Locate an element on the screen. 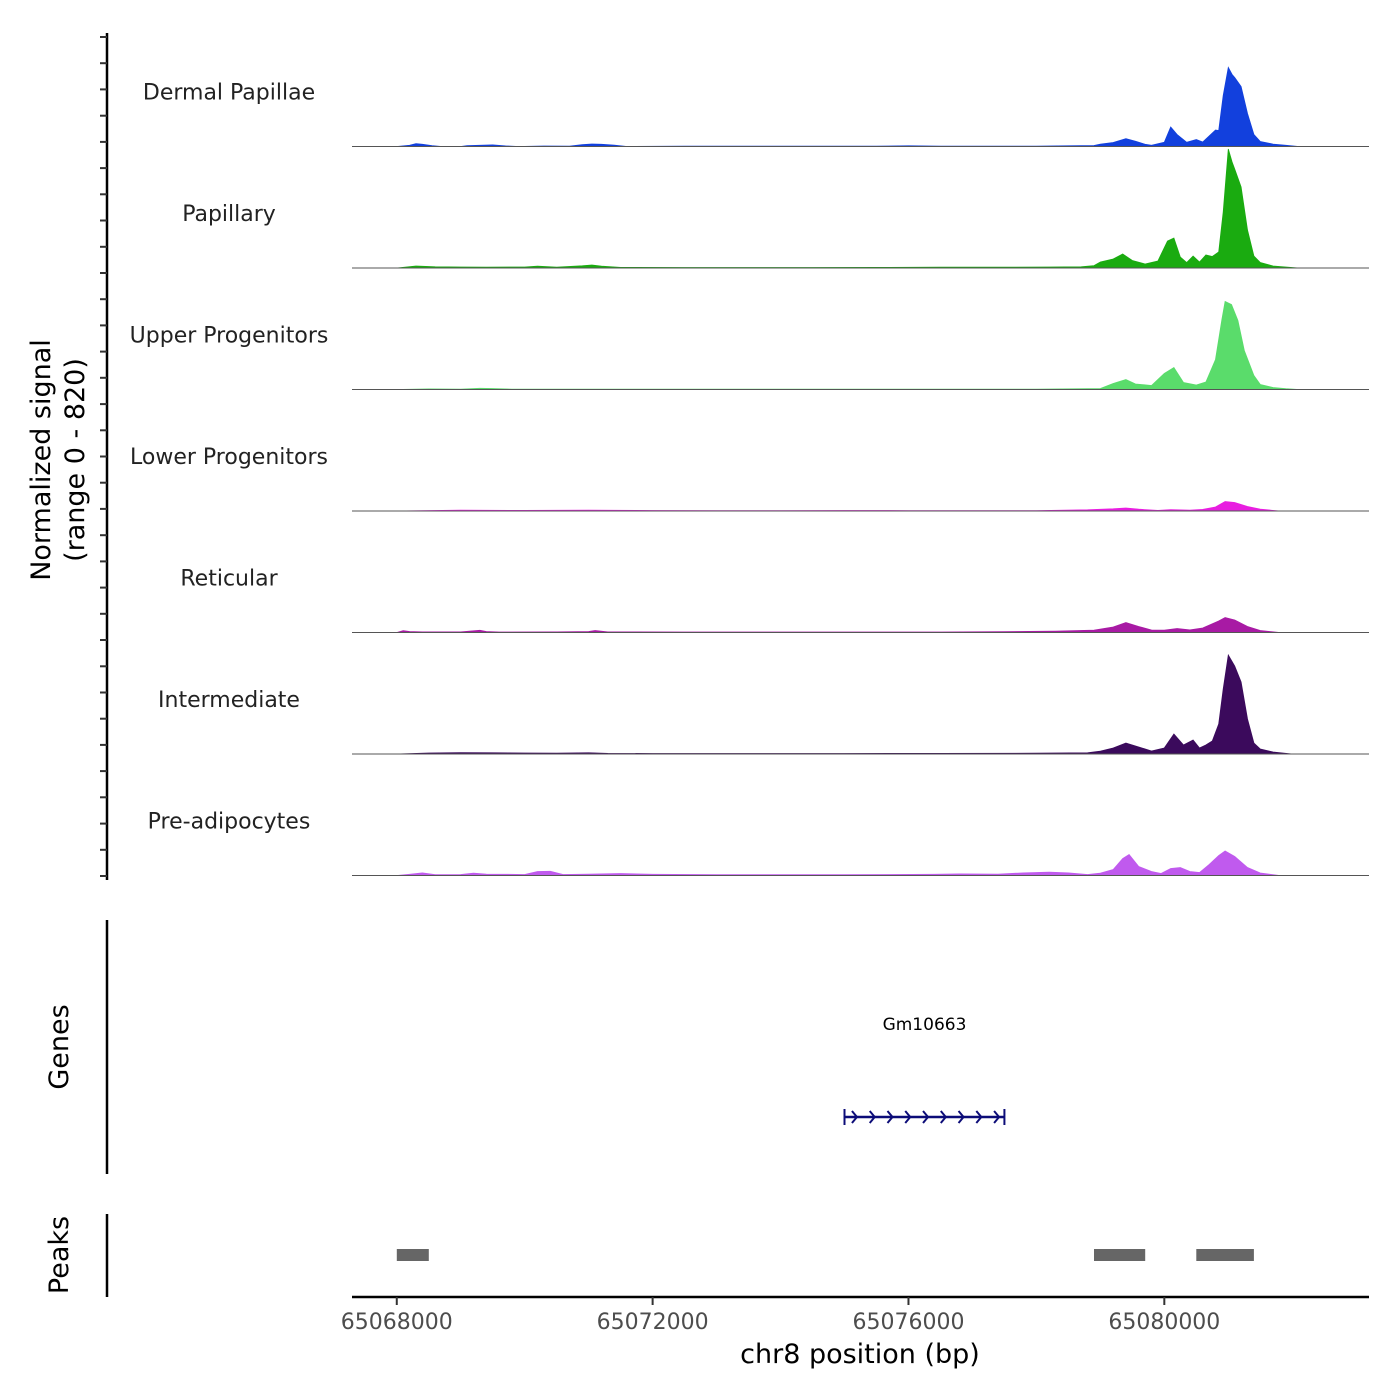 The image size is (1400, 1400). signal-area-dermal-papillae is located at coordinates (847, 106).